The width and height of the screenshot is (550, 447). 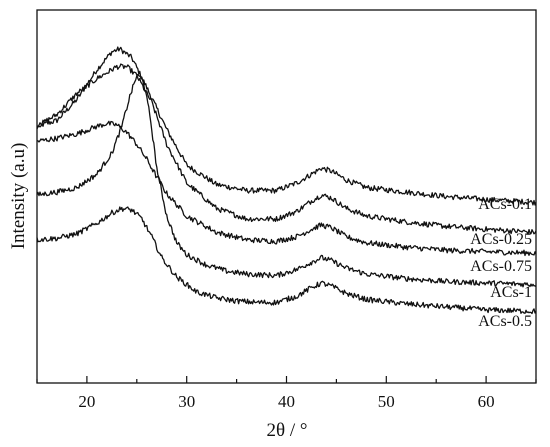 What do you see at coordinates (287, 430) in the screenshot?
I see `x-axis-title: 2θ / °` at bounding box center [287, 430].